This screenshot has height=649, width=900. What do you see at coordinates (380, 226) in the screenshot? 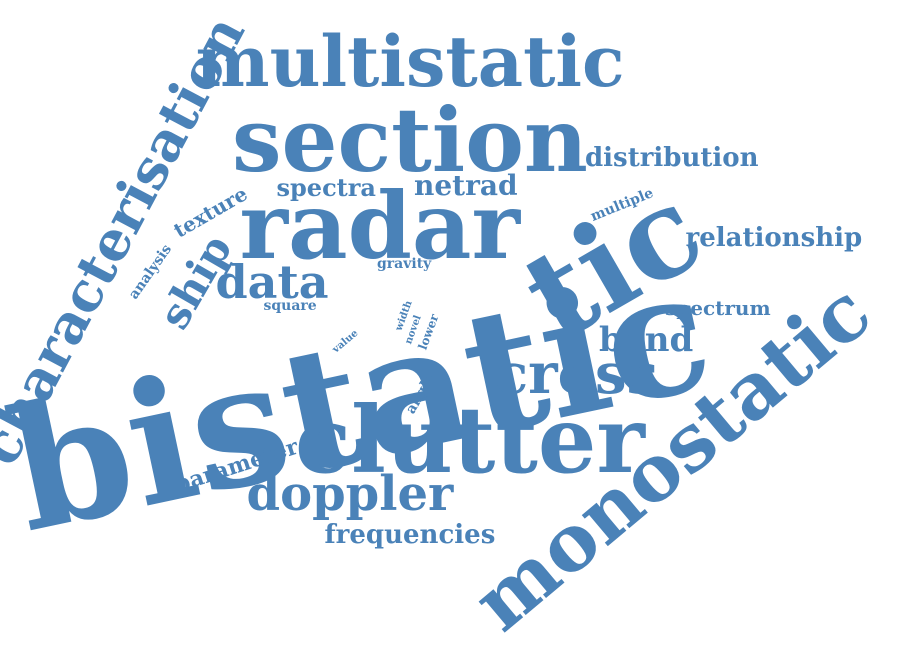
I see `word-radar: radar` at bounding box center [380, 226].